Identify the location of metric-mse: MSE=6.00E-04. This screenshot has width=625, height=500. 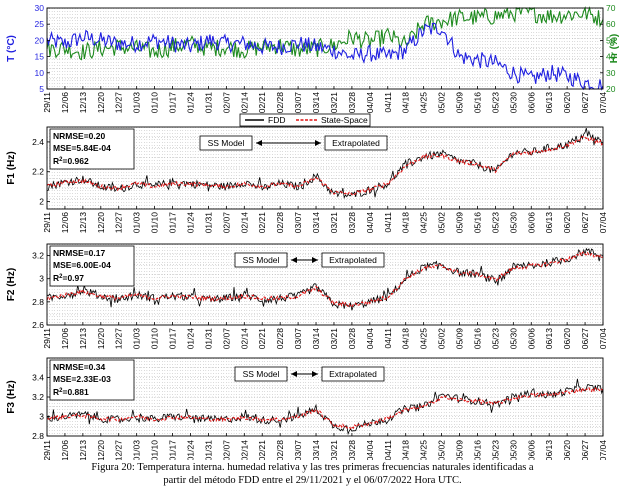
(82, 265).